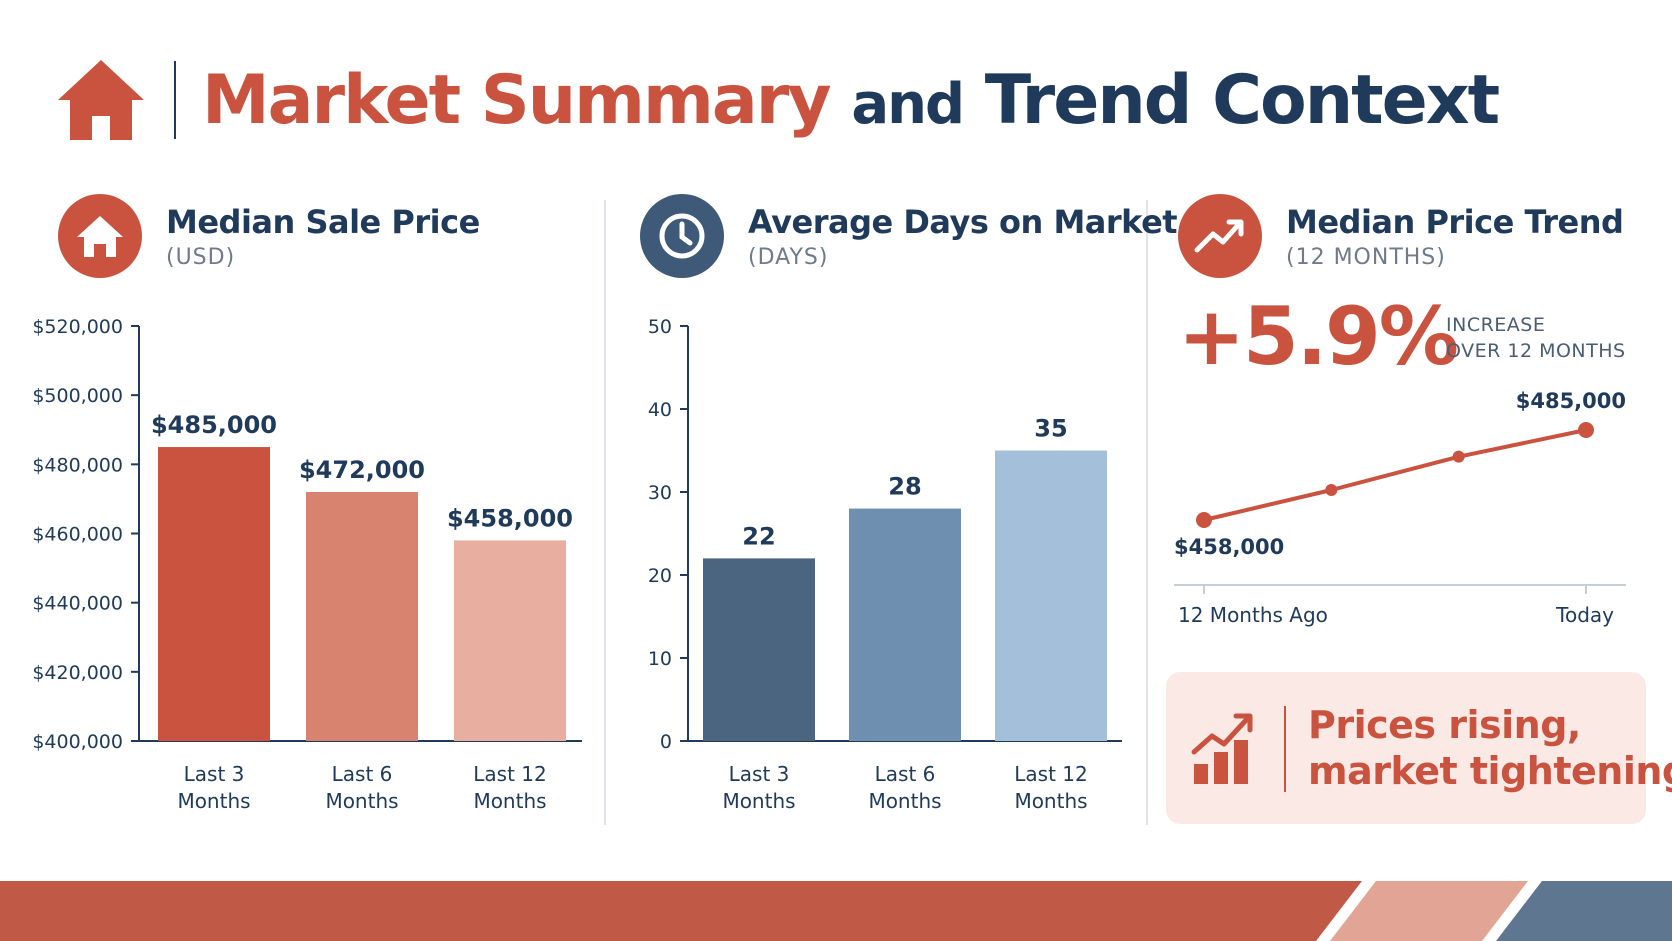 This screenshot has width=1672, height=941. Describe the element at coordinates (1444, 725) in the screenshot. I see `callout-line-1: Prices rising,` at that location.